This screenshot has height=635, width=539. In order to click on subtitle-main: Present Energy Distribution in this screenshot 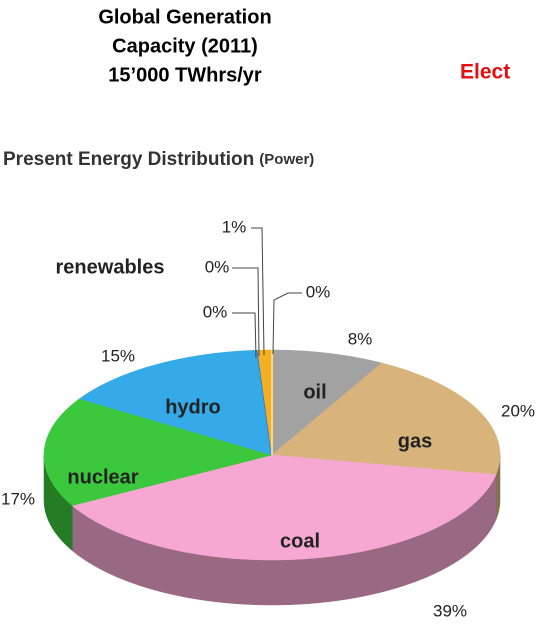, I will do `click(128, 159)`.